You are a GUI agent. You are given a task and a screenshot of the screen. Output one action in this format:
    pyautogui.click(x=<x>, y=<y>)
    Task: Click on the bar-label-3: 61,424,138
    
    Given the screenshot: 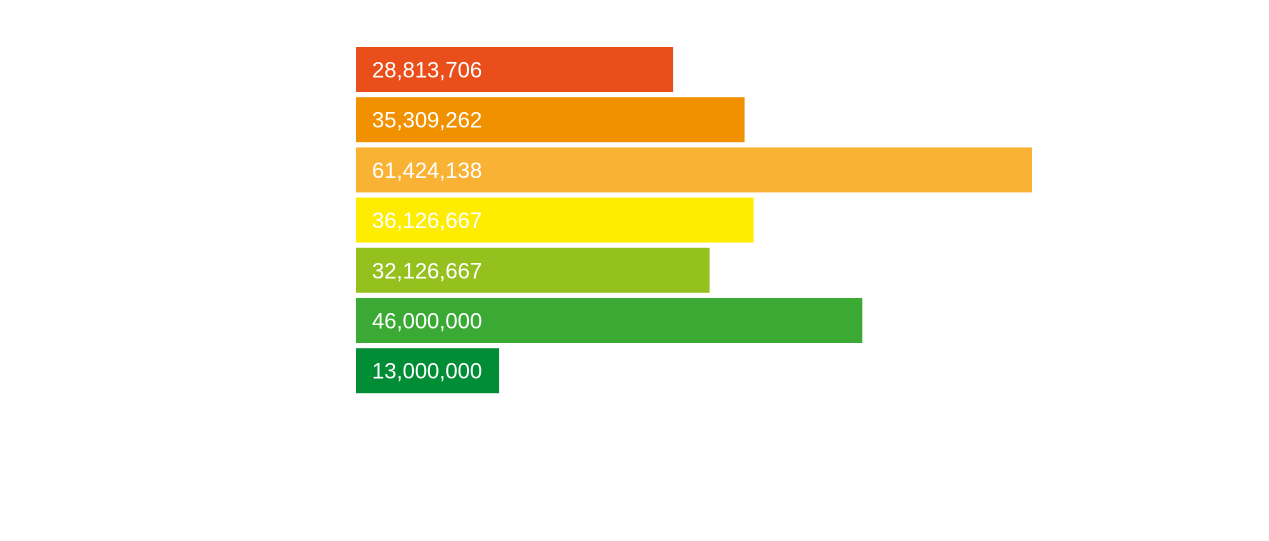 What is the action you would take?
    pyautogui.click(x=427, y=170)
    